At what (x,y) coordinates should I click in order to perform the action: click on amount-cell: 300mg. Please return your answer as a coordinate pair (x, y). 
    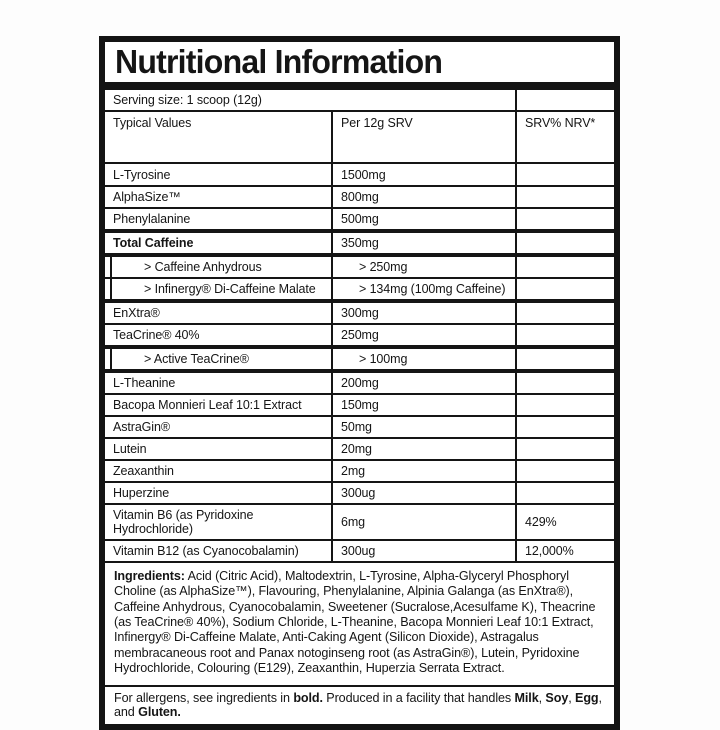
    Looking at the image, I should click on (425, 313).